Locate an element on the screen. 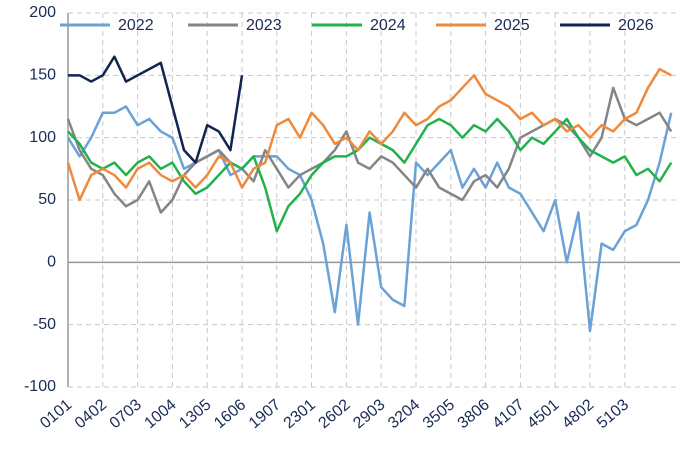 The height and width of the screenshot is (460, 687). x-tick-label: 0101 is located at coordinates (56, 414).